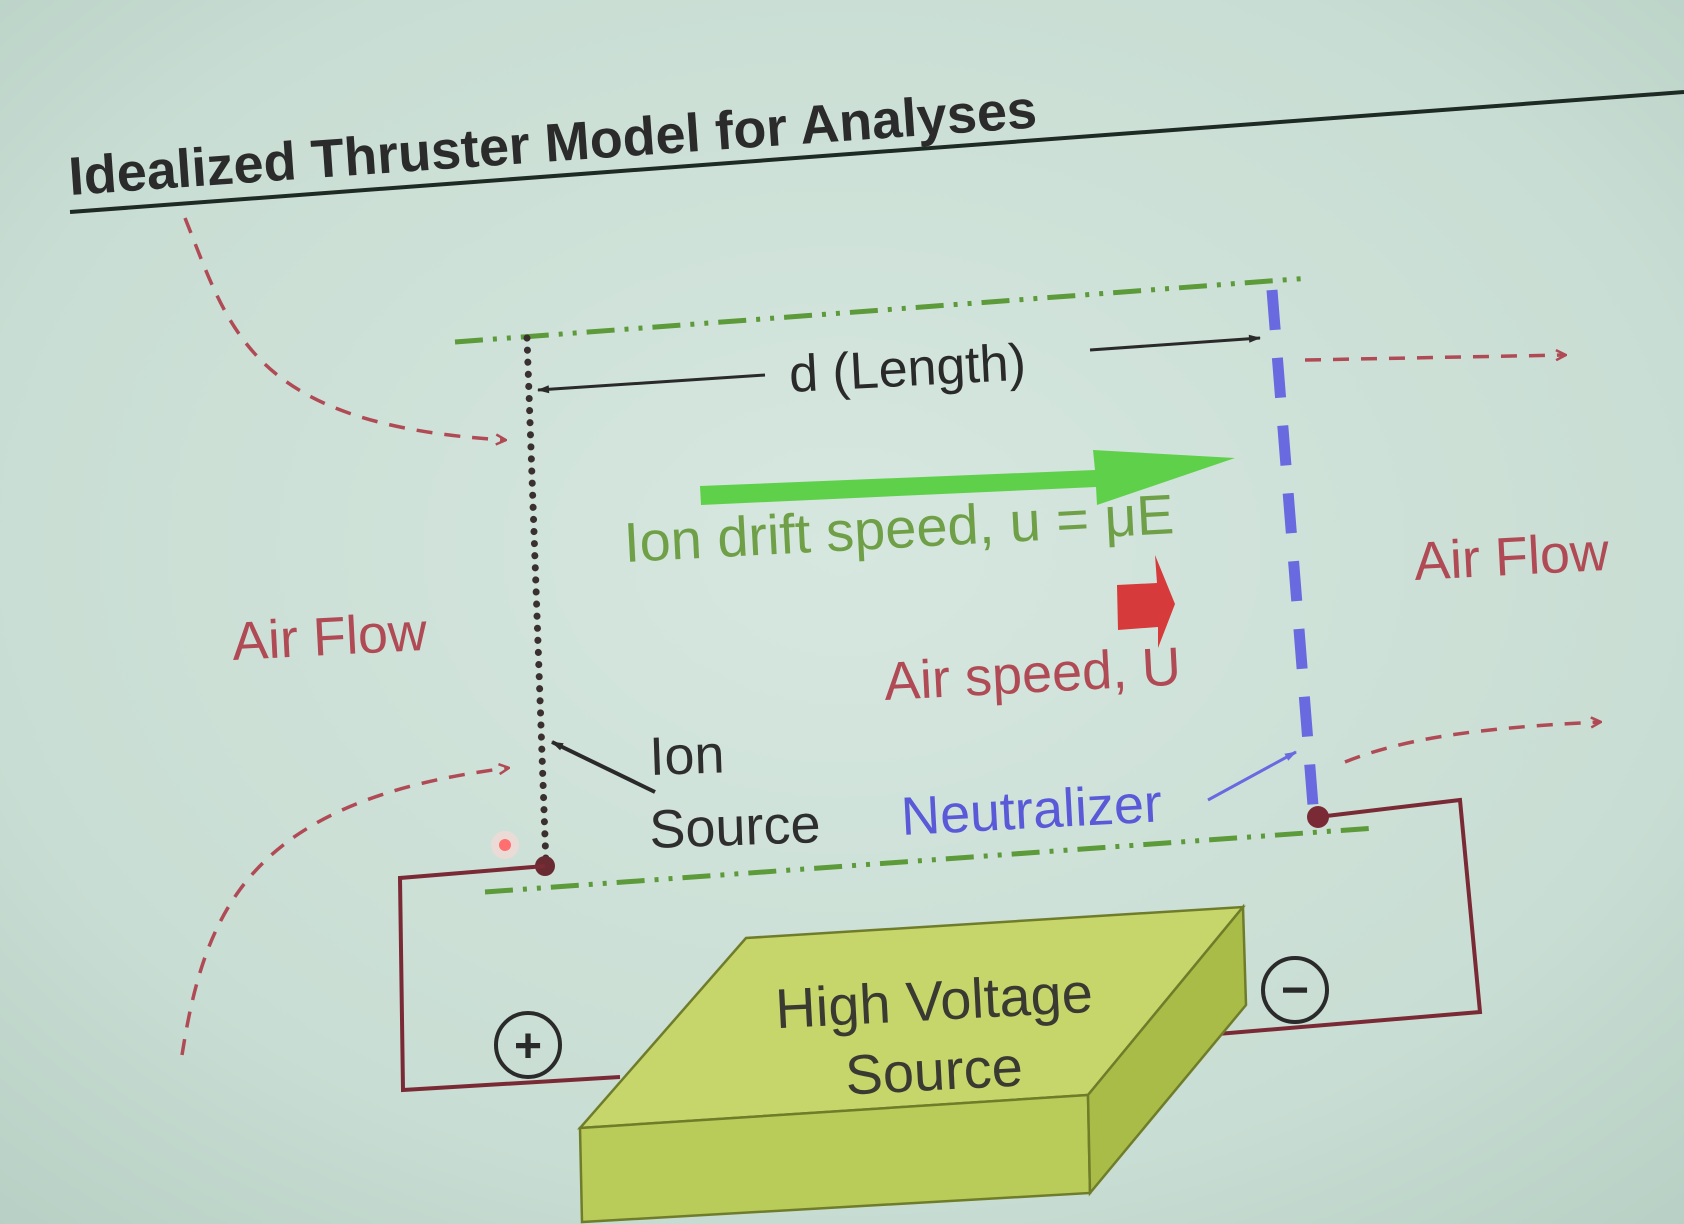  Describe the element at coordinates (509, 978) in the screenshot. I see `positive-wire` at that location.